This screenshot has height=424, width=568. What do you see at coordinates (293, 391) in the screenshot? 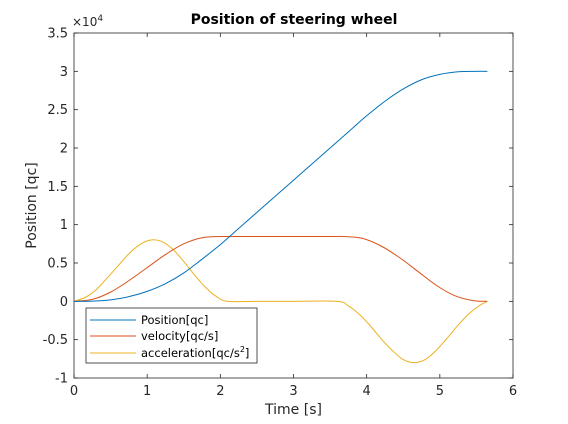
I see `x-tick-label: 3` at bounding box center [293, 391].